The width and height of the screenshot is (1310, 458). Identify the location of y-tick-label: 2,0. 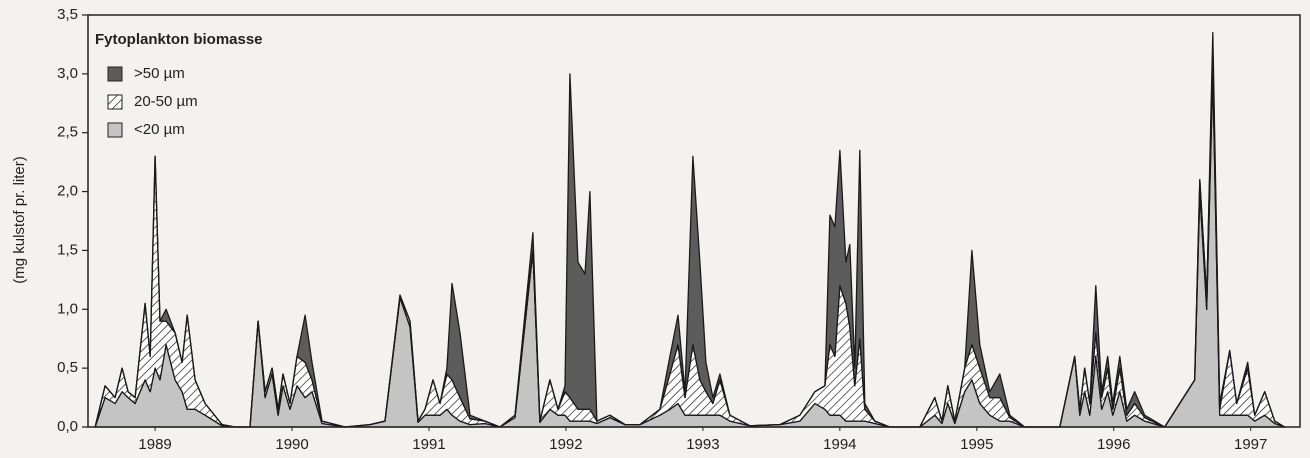
(67, 191).